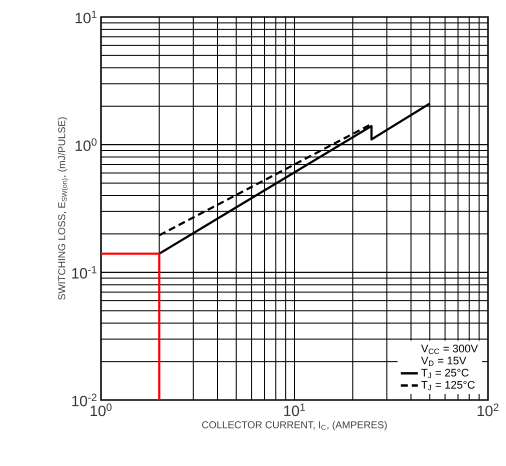  What do you see at coordinates (449, 349) in the screenshot?
I see `annotation: V$_{CC}$ = 300V` at bounding box center [449, 349].